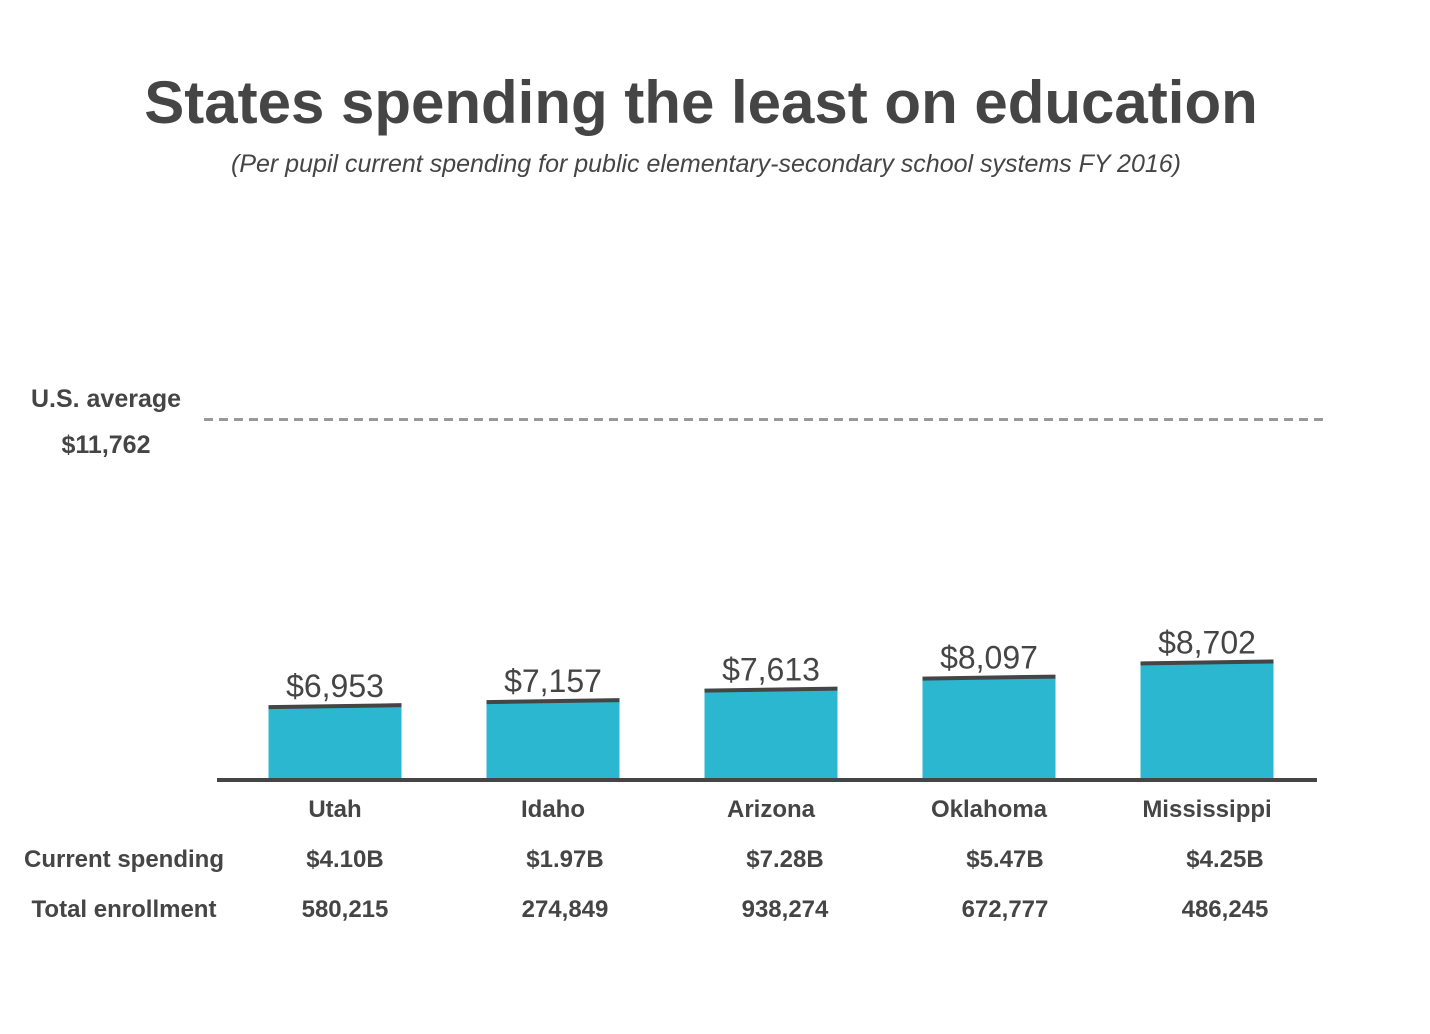 The height and width of the screenshot is (1034, 1430). I want to click on table-cell-current-spending-utah: $4.10B, so click(344, 859).